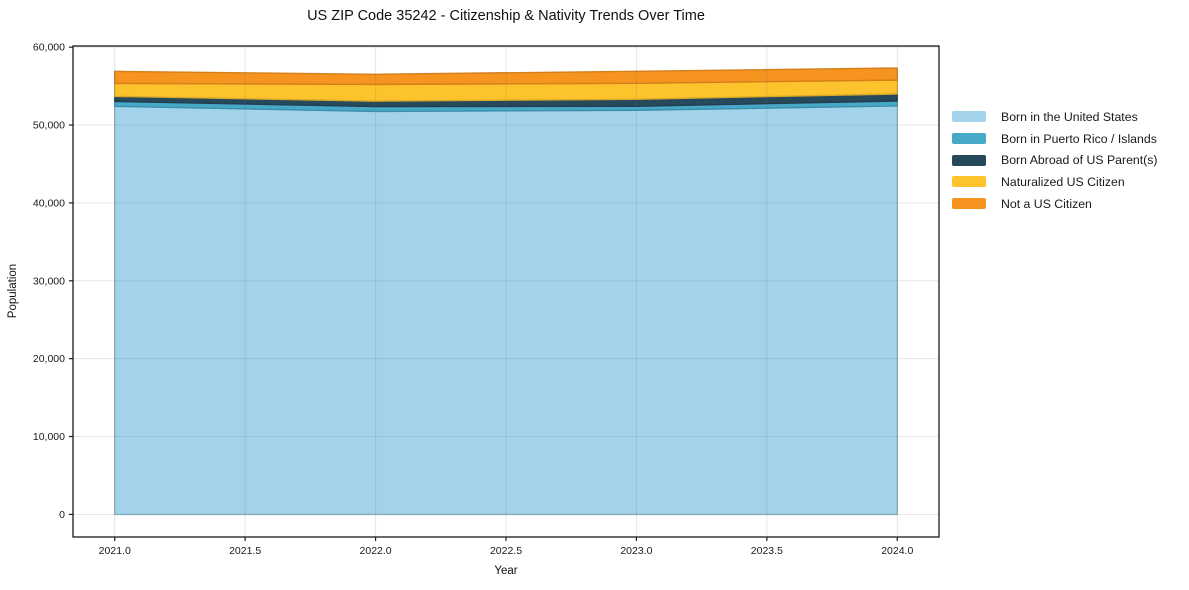 Image resolution: width=1189 pixels, height=590 pixels. I want to click on y-tick-label: 30,000, so click(49, 281).